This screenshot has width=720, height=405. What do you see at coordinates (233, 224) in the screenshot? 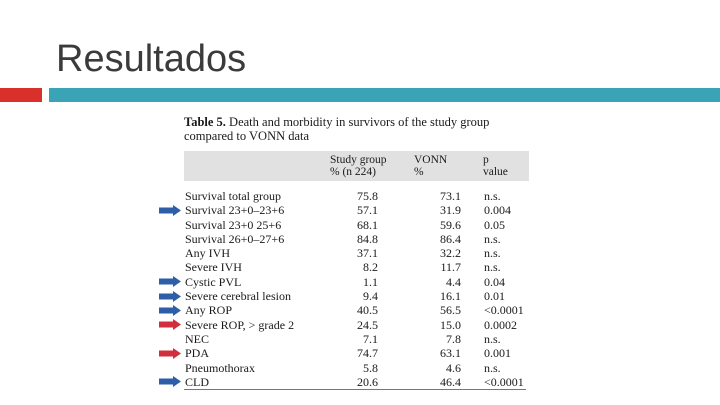
I see `row-label: Survival 23+0 25+6` at bounding box center [233, 224].